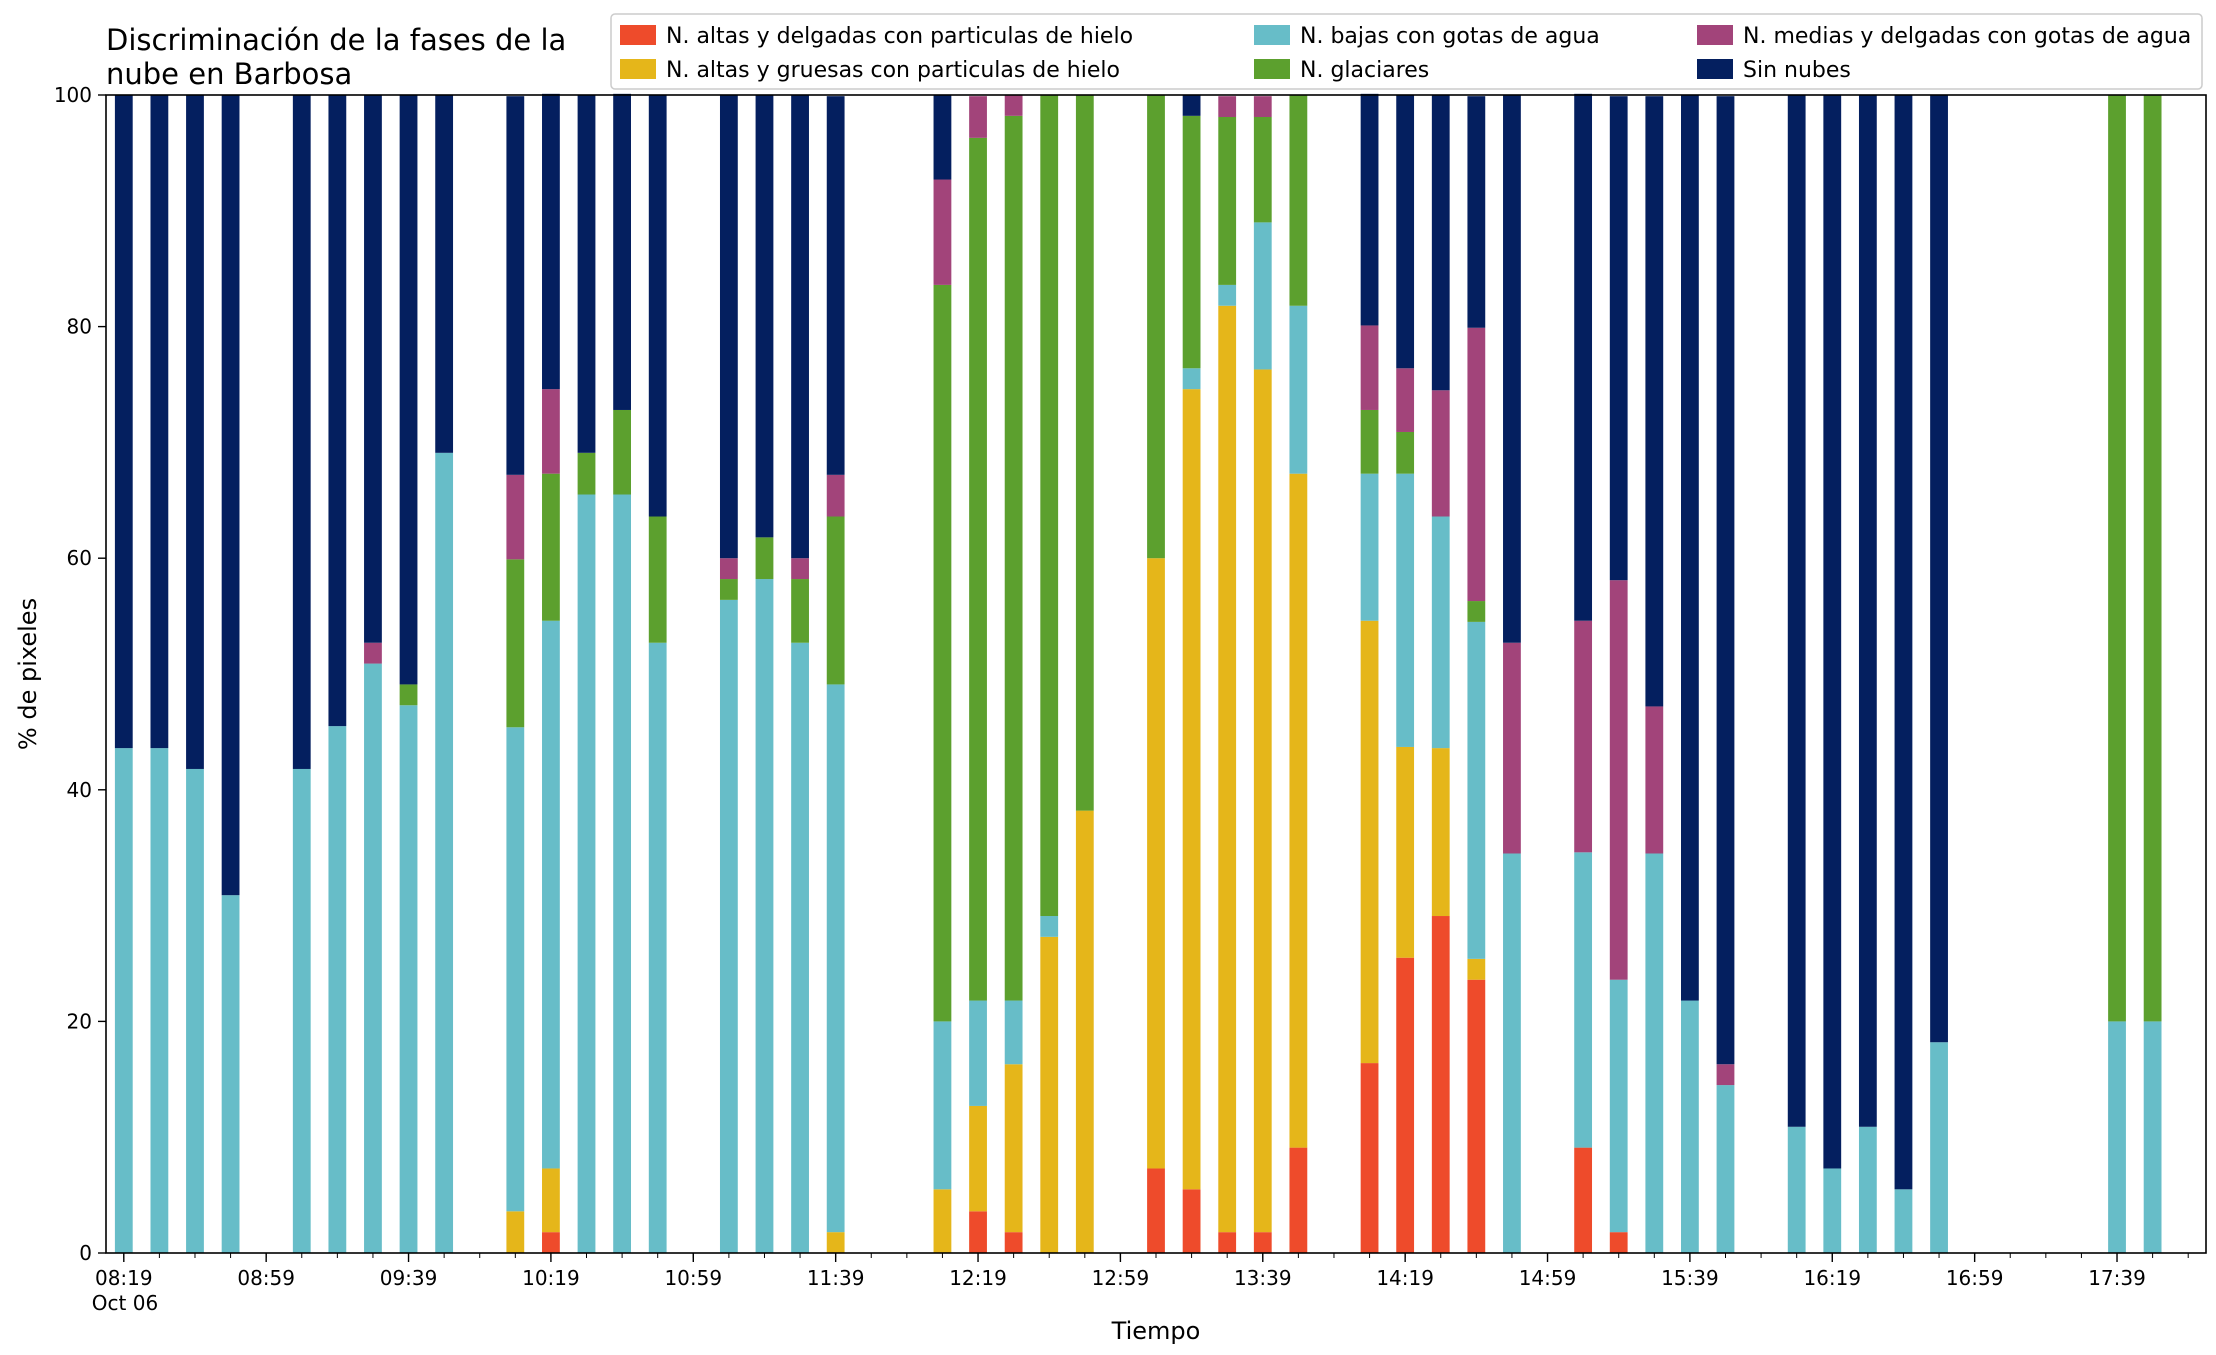  I want to click on y-tick-label: 100, so click(73, 95).